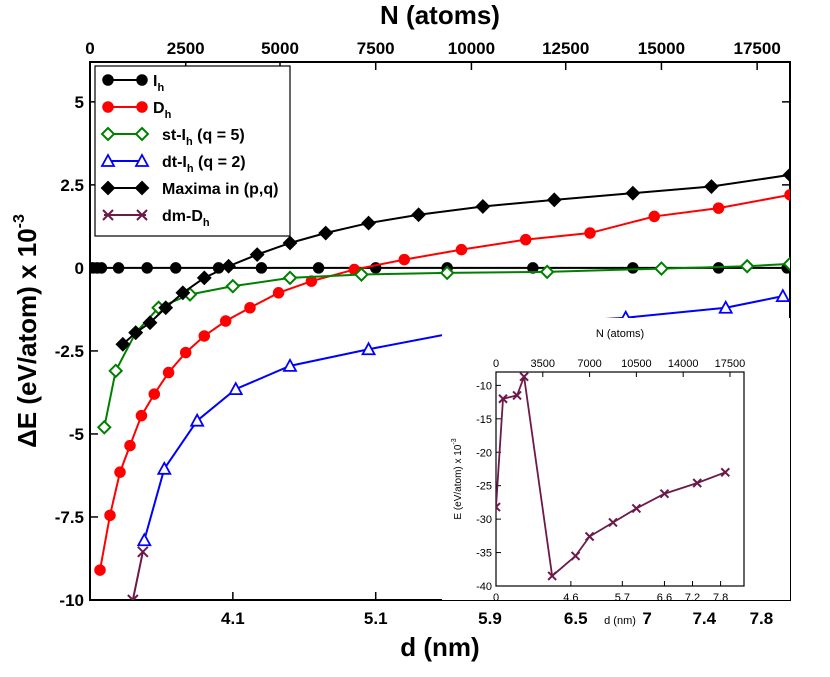 The image size is (830, 677). What do you see at coordinates (565, 48) in the screenshot?
I see `x2-tick-label: 12500` at bounding box center [565, 48].